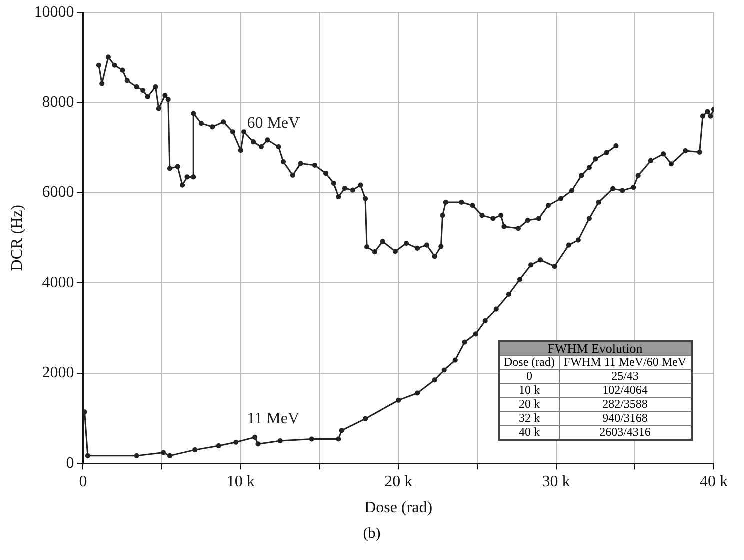 This screenshot has width=744, height=560. What do you see at coordinates (398, 508) in the screenshot?
I see `x-axis-title: Dose (rad)` at bounding box center [398, 508].